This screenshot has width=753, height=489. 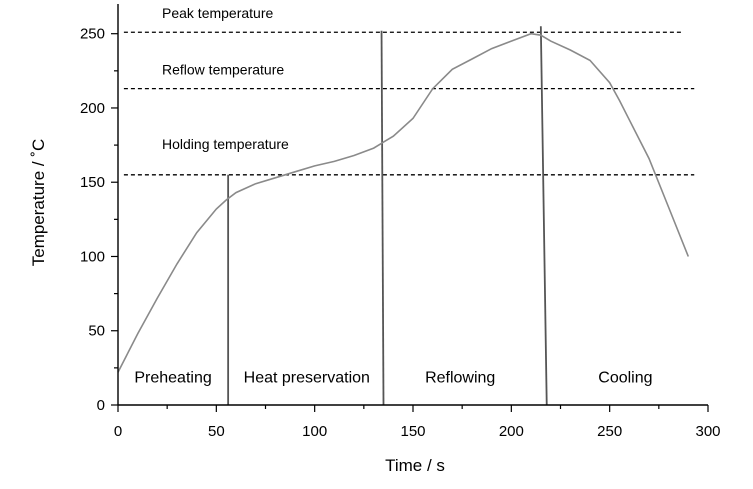 I want to click on phase-label: Reflowing, so click(x=460, y=378).